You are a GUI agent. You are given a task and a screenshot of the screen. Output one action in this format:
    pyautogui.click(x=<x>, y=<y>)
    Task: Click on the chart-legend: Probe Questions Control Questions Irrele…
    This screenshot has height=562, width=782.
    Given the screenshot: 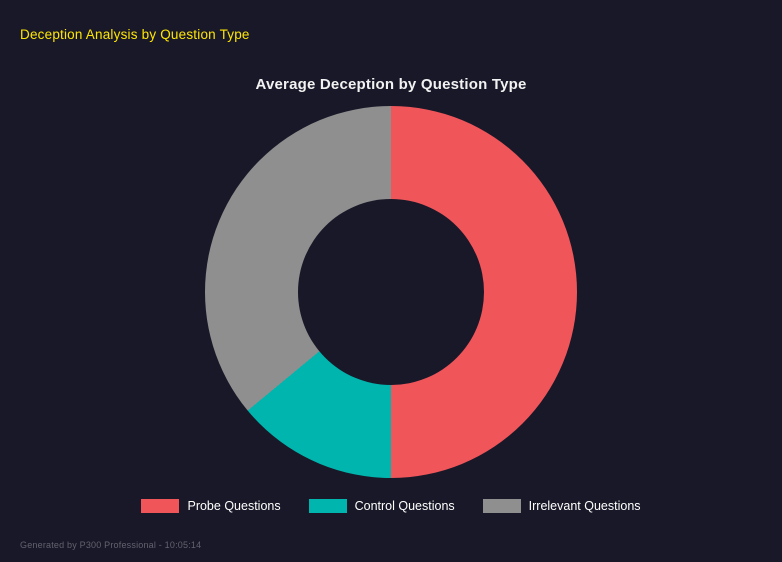 What is the action you would take?
    pyautogui.click(x=391, y=506)
    